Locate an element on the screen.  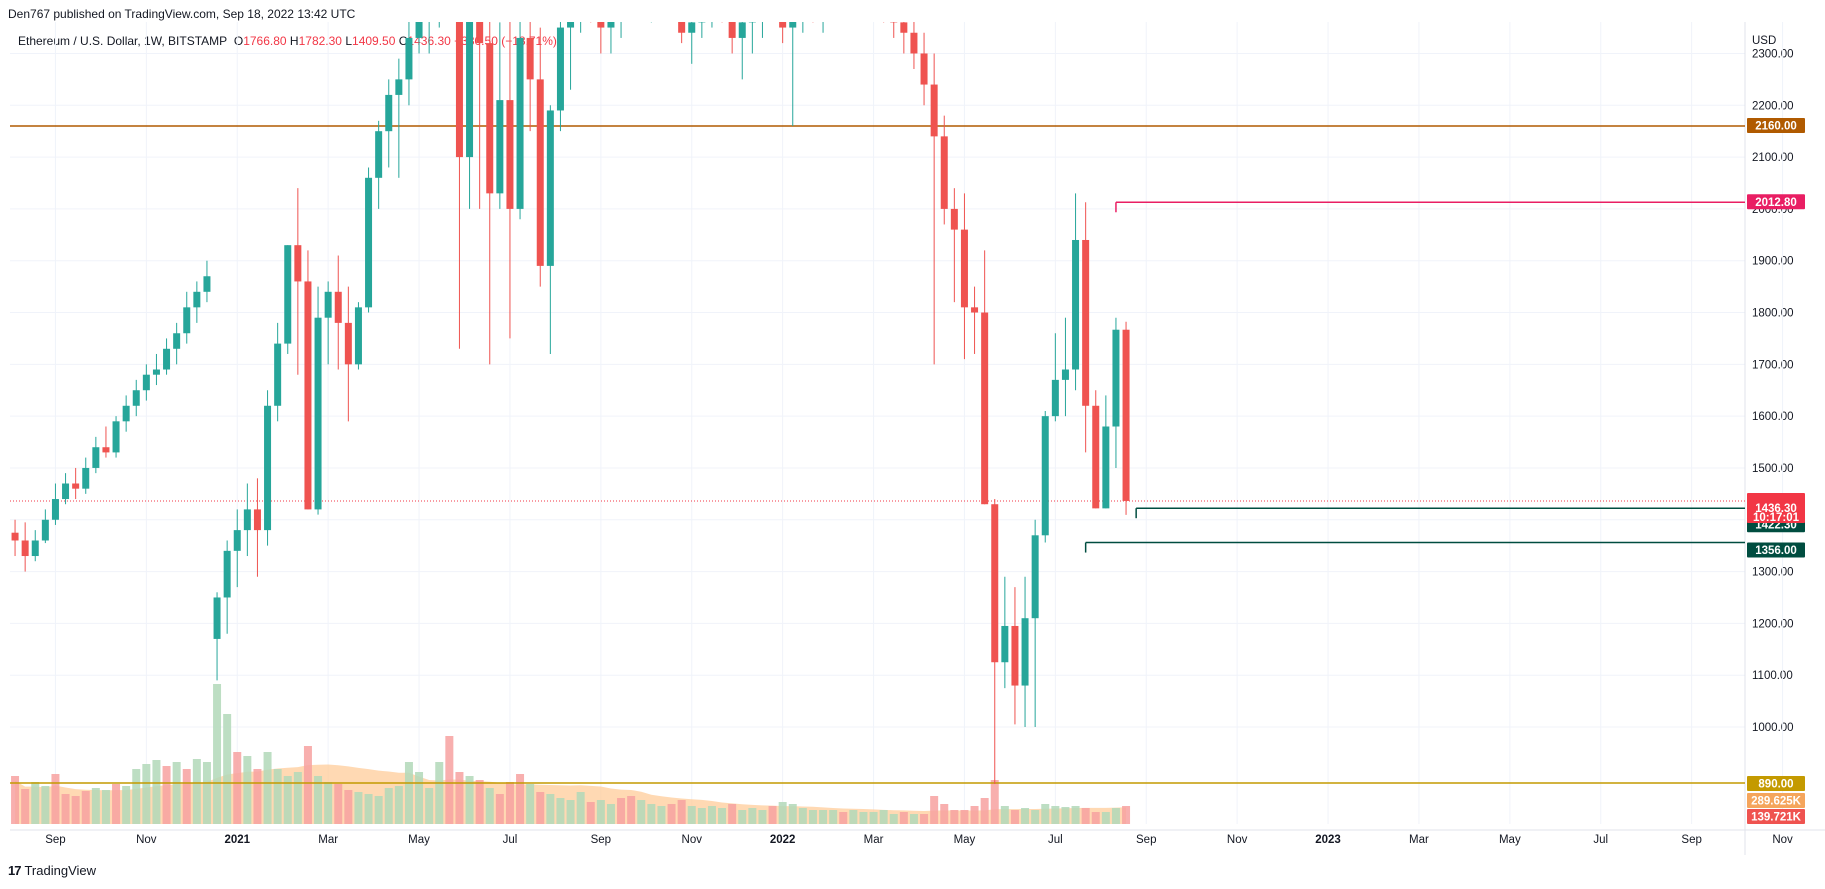
y-tick-label: 2200.00 is located at coordinates (1773, 106).